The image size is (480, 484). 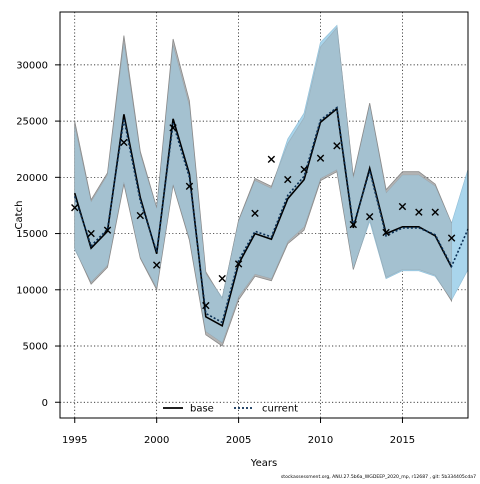 I want to click on x-tick-label: 2000, so click(x=156, y=440).